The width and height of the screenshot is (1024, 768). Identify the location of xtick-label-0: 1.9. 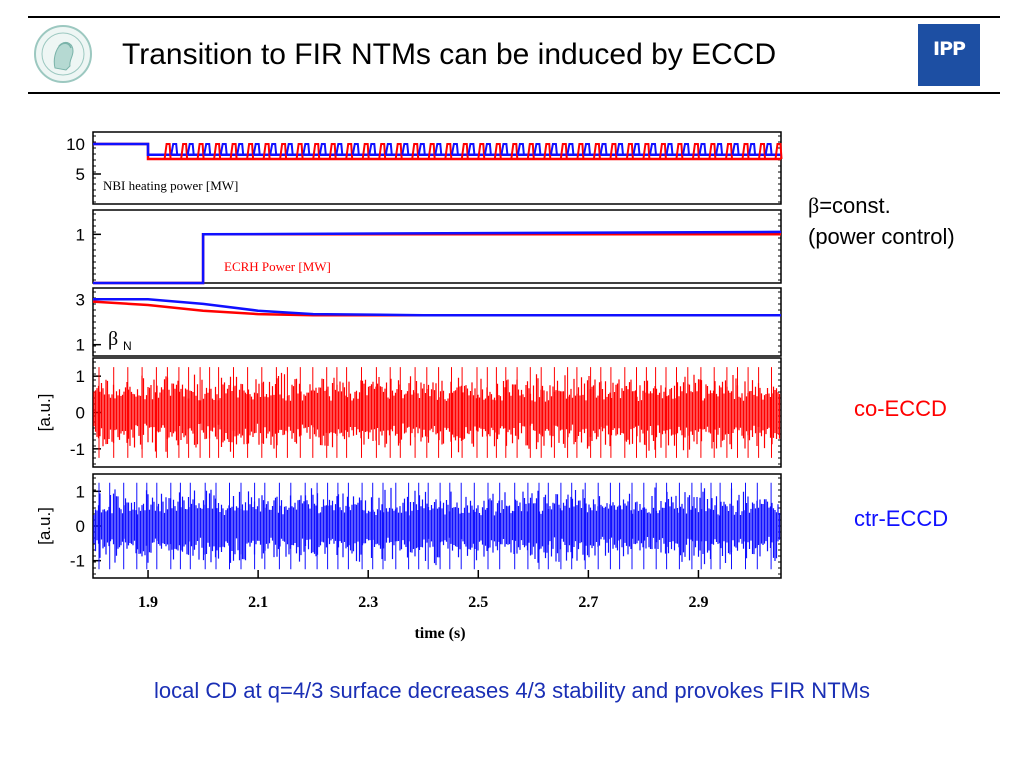
(148, 602).